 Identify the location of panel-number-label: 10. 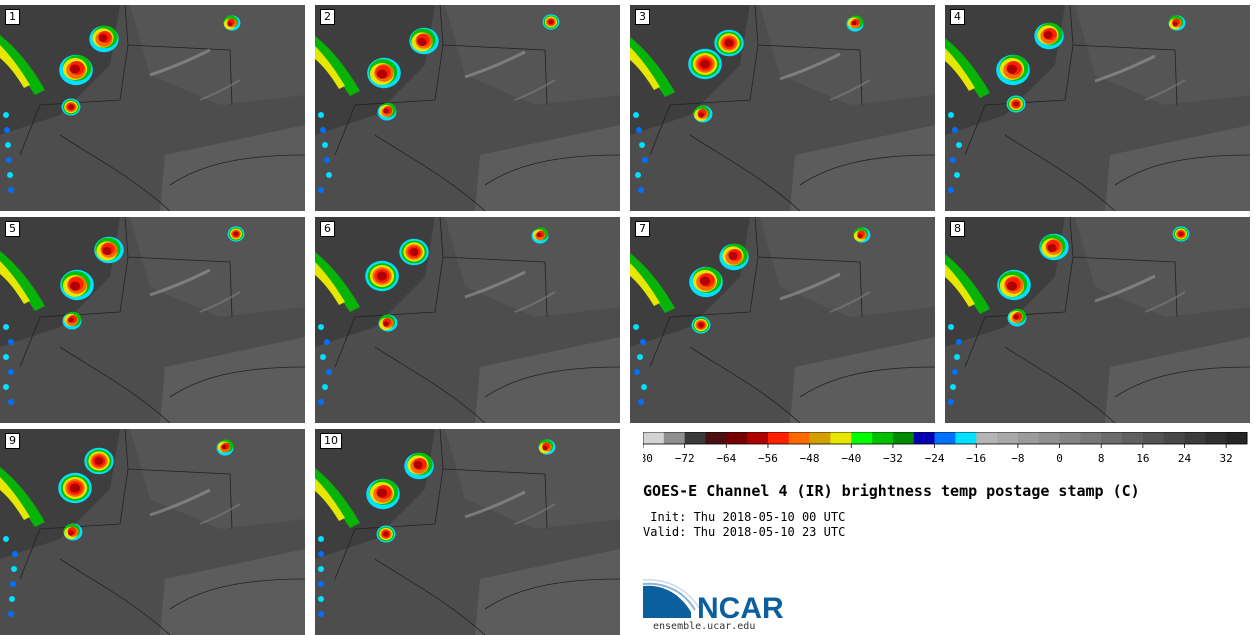
(331, 441).